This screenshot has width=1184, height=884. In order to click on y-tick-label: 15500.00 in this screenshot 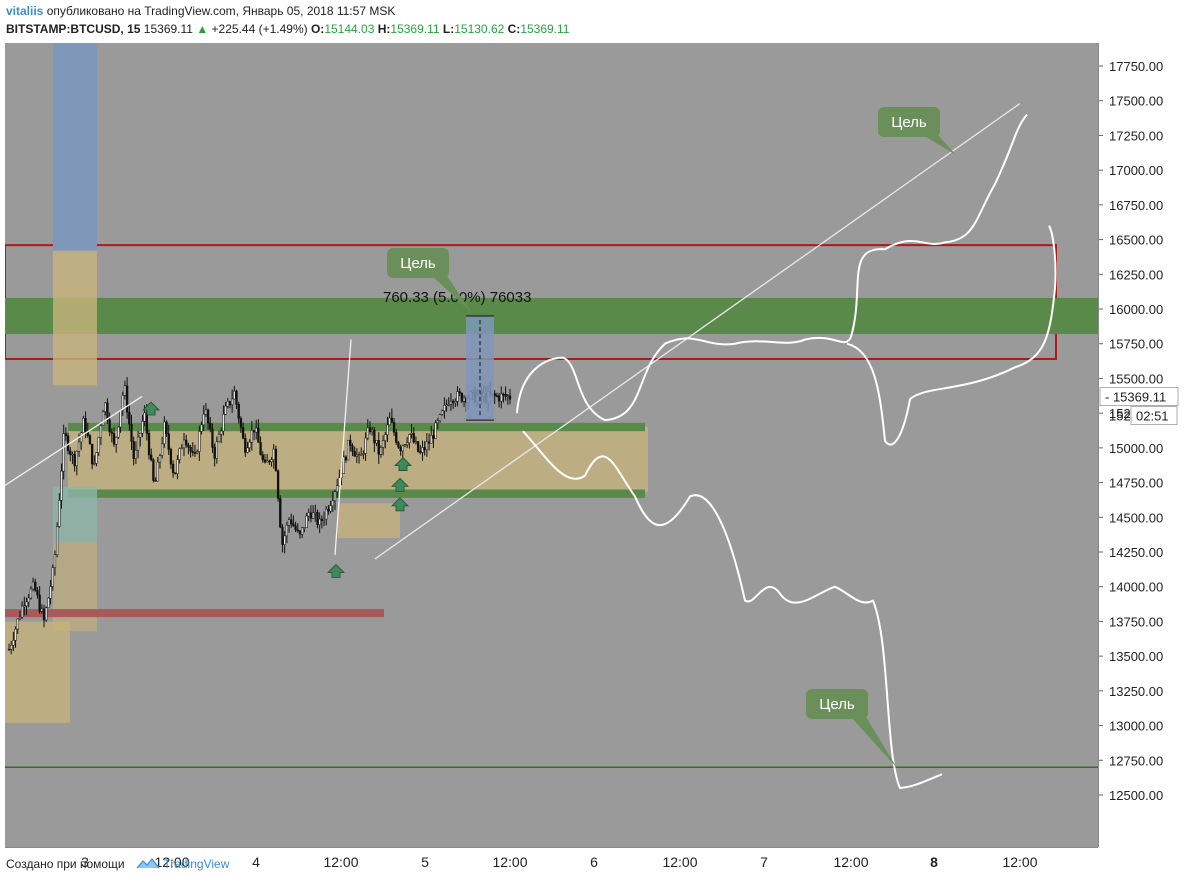, I will do `click(1136, 378)`.